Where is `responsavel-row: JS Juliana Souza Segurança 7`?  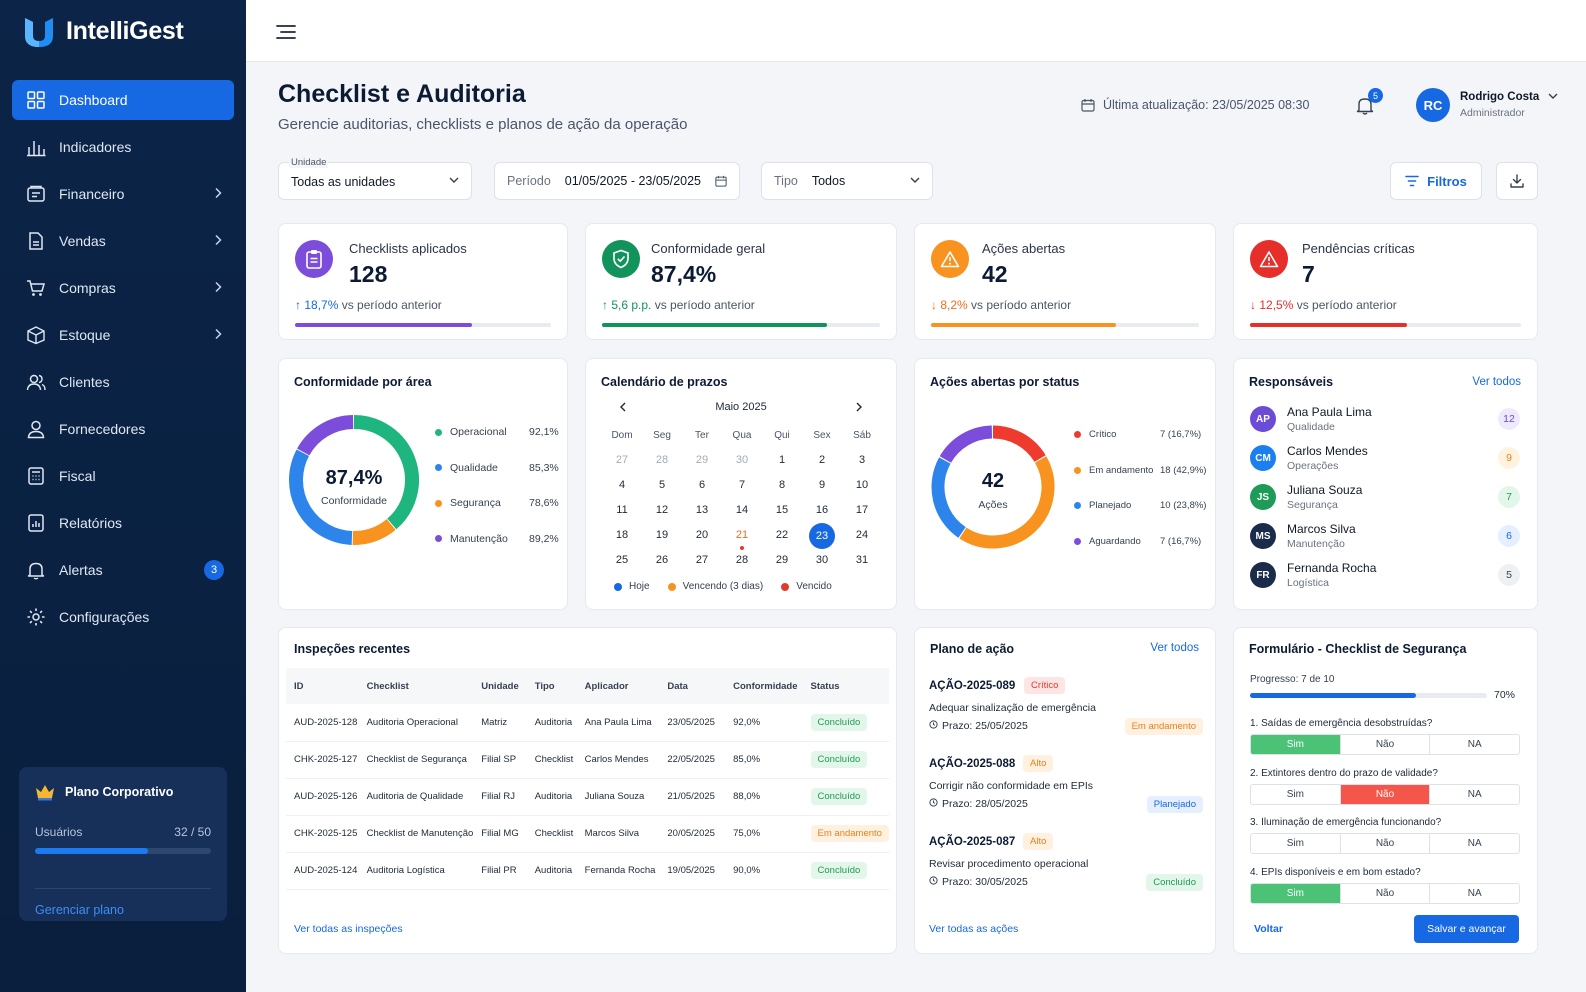 responsavel-row: JS Juliana Souza Segurança 7 is located at coordinates (1385, 499).